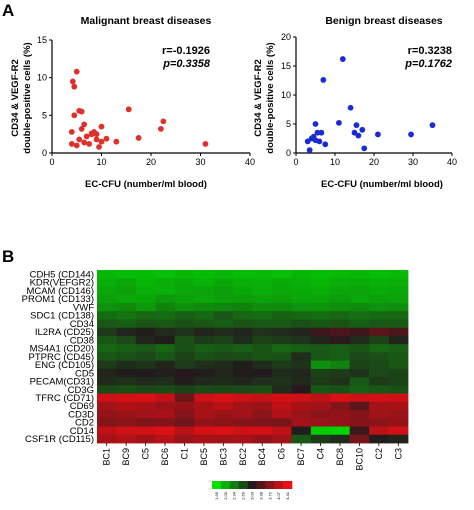  I want to click on heatmap-row-label: TFRC (CD71), so click(64, 398).